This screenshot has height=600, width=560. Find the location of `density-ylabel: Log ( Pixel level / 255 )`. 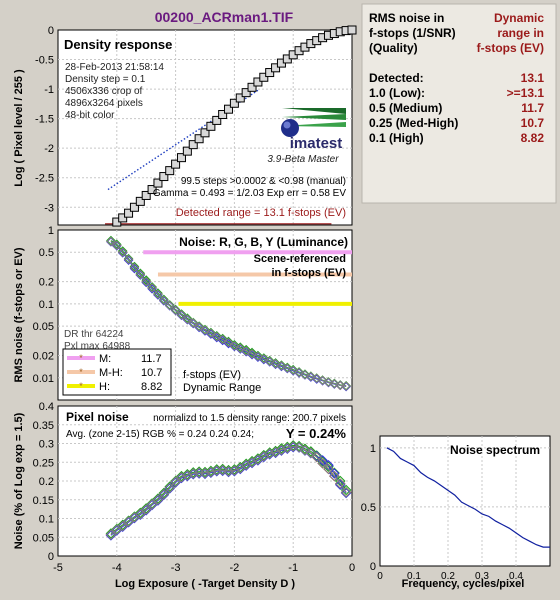

density-ylabel: Log ( Pixel level / 255 ) is located at coordinates (19, 128).